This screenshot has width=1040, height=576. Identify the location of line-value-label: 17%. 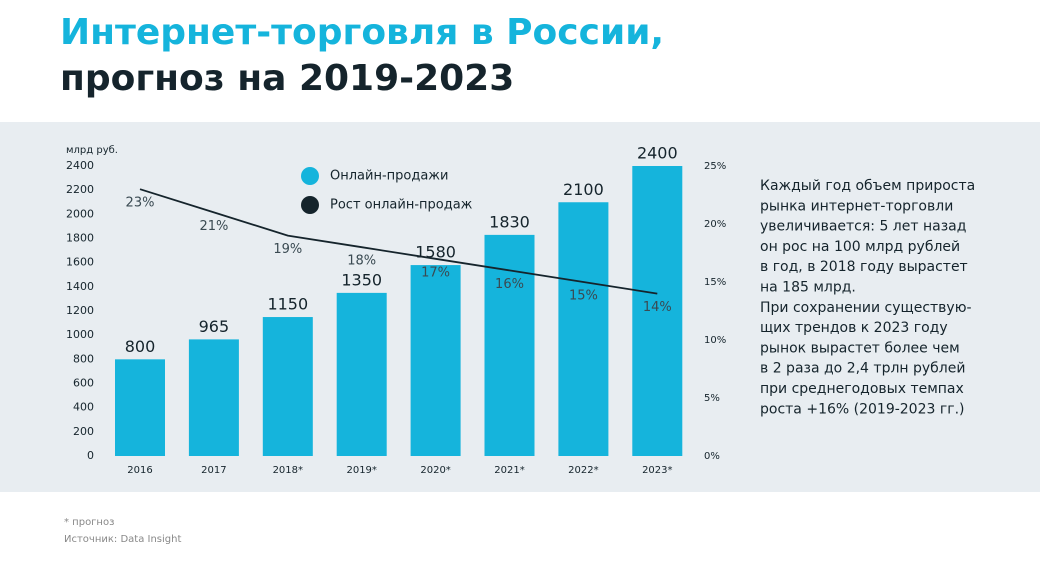
(435, 272).